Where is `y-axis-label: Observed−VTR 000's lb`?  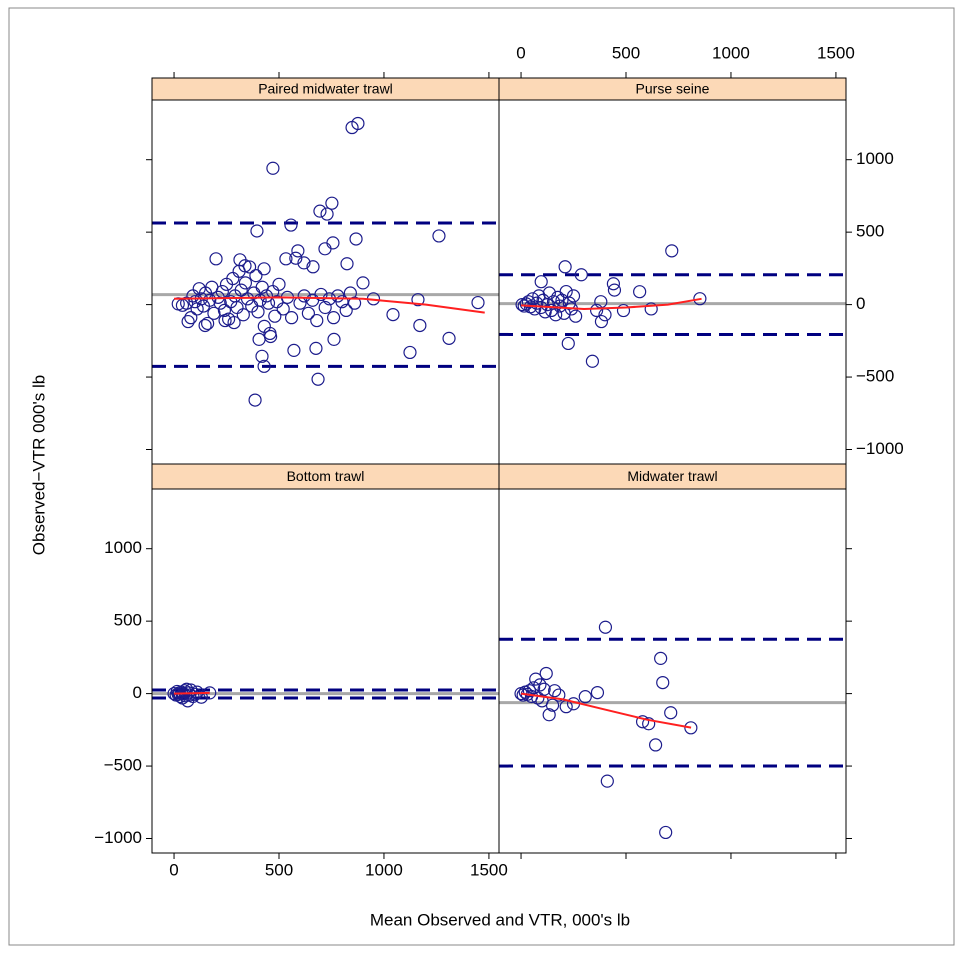 y-axis-label: Observed−VTR 000's lb is located at coordinates (38, 465).